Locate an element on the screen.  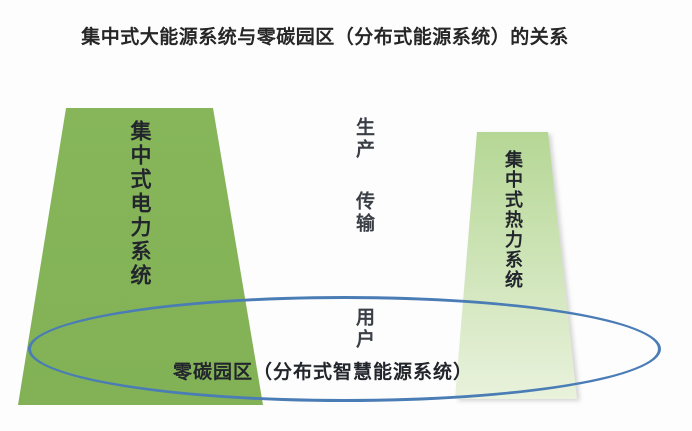
diagram-title: 集中式大能源系统与零碳园区（分布式能源系统）的关系 is located at coordinates (325, 37).